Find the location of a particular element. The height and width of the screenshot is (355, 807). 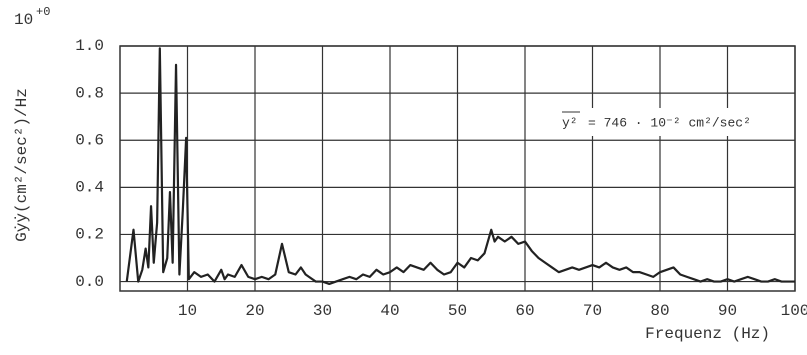

x-tick-label: 60 is located at coordinates (524, 311).